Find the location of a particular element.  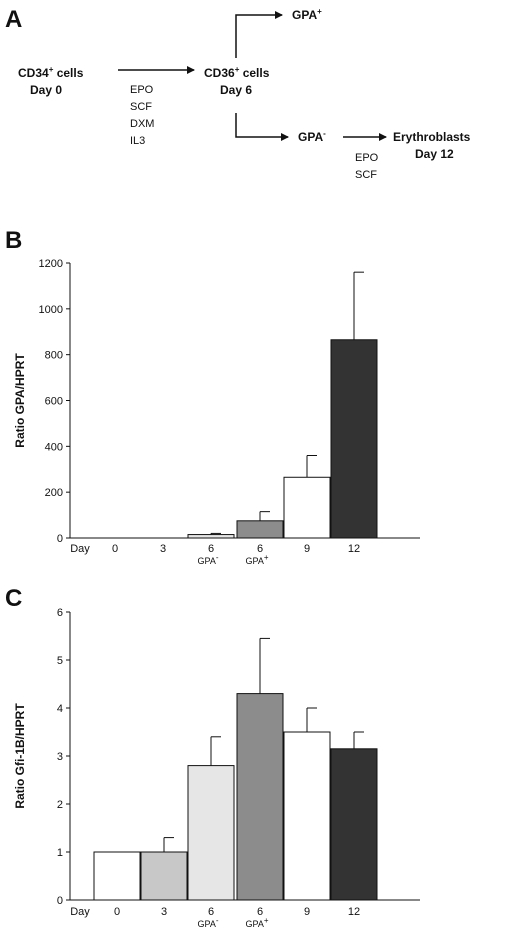

cd36-day: Day 6 is located at coordinates (236, 90).